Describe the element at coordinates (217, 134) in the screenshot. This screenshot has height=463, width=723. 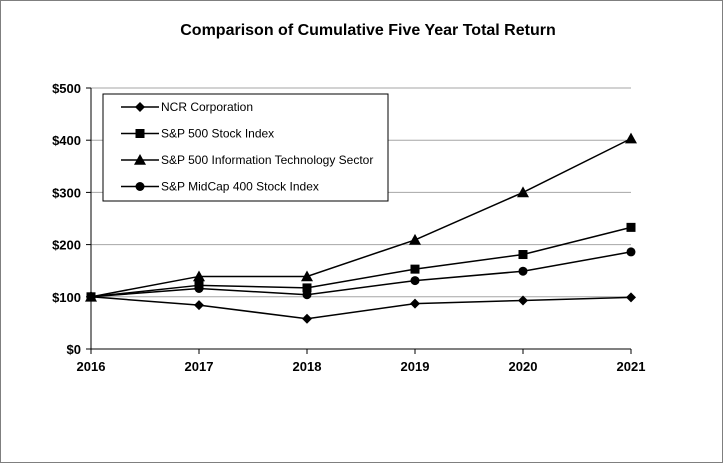
I see `legend-label: S&P 500 Stock Index` at that location.